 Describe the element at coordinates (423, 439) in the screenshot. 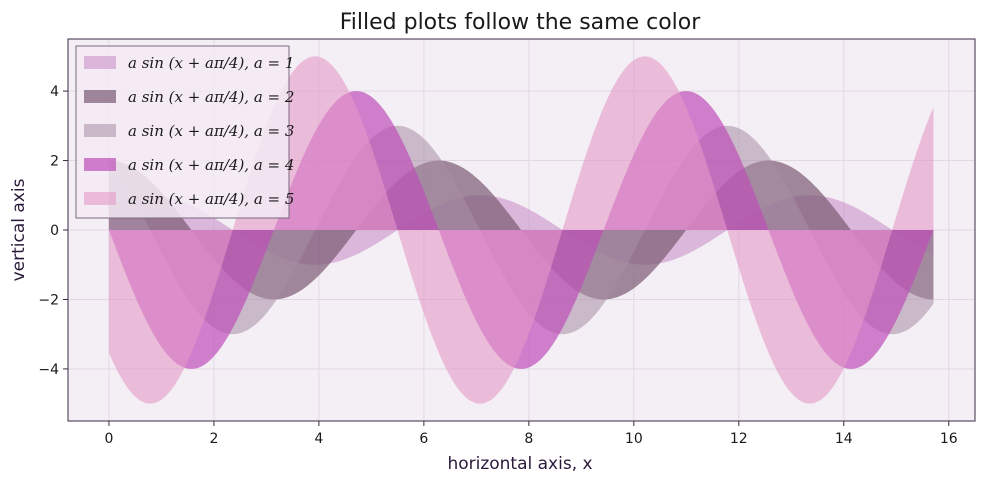

I see `x-tick-label: 6` at that location.